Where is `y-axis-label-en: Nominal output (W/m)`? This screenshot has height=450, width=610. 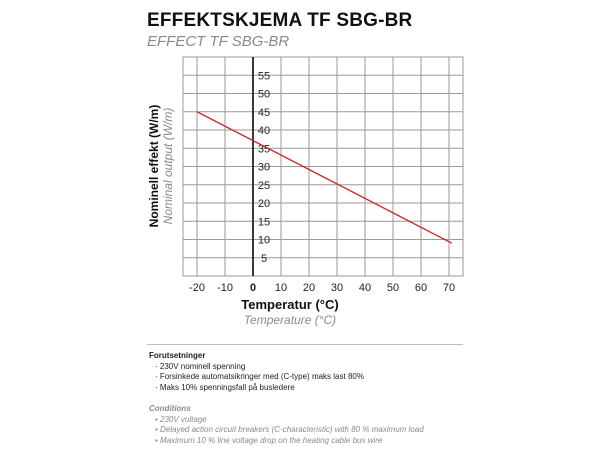 y-axis-label-en: Nominal output (W/m) is located at coordinates (168, 166).